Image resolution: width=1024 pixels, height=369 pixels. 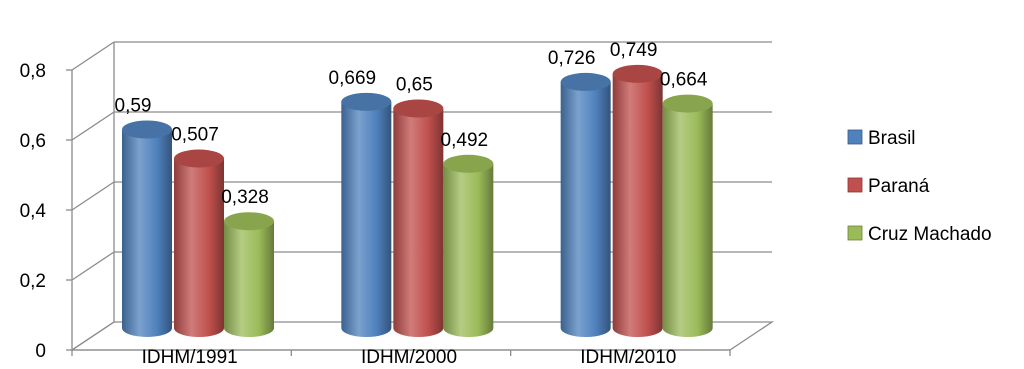 What do you see at coordinates (899, 186) in the screenshot?
I see `legend-label: Paraná` at bounding box center [899, 186].